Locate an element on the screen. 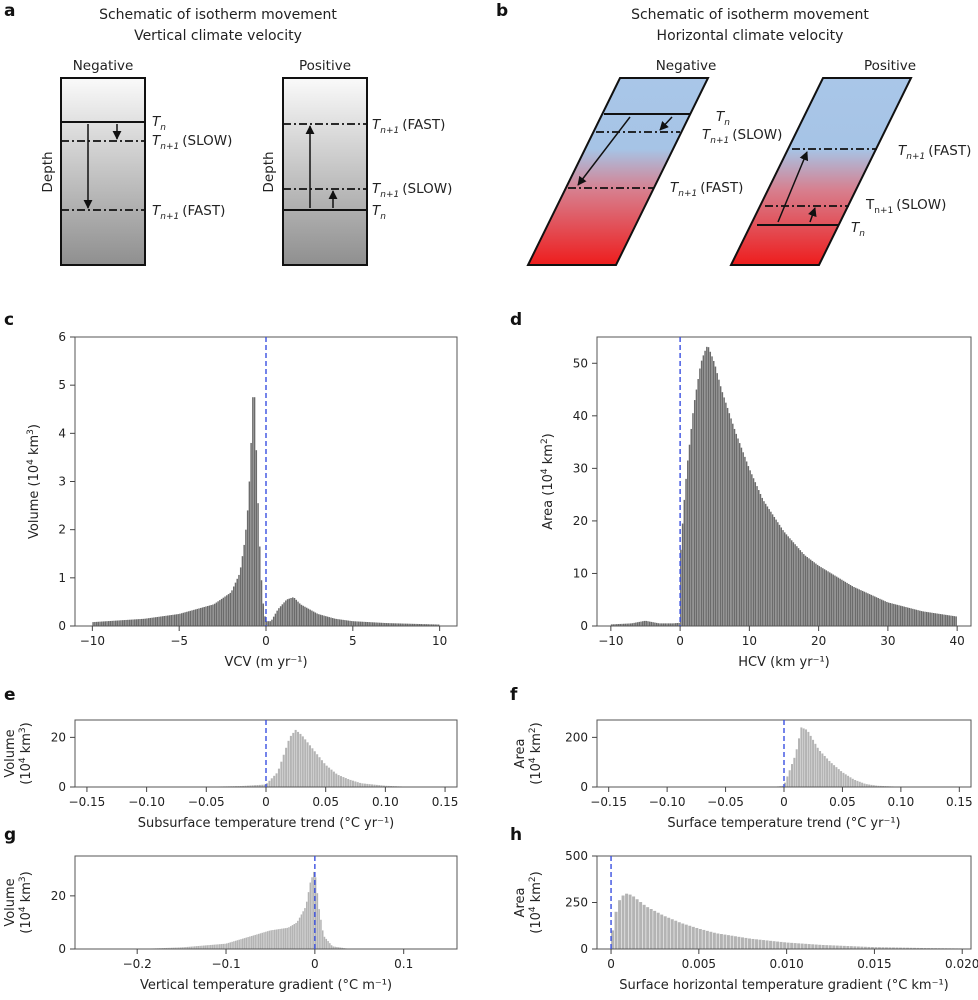 This screenshot has width=978, height=1000. x-tick-label: 20 is located at coordinates (818, 641).